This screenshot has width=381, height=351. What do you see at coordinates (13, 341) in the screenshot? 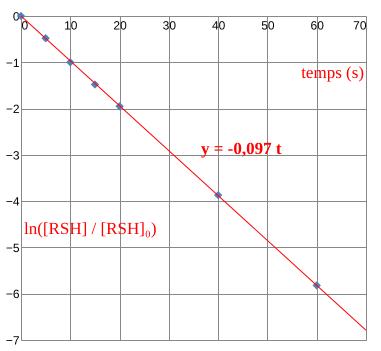
I see `y-tick-label: −7` at bounding box center [13, 341].